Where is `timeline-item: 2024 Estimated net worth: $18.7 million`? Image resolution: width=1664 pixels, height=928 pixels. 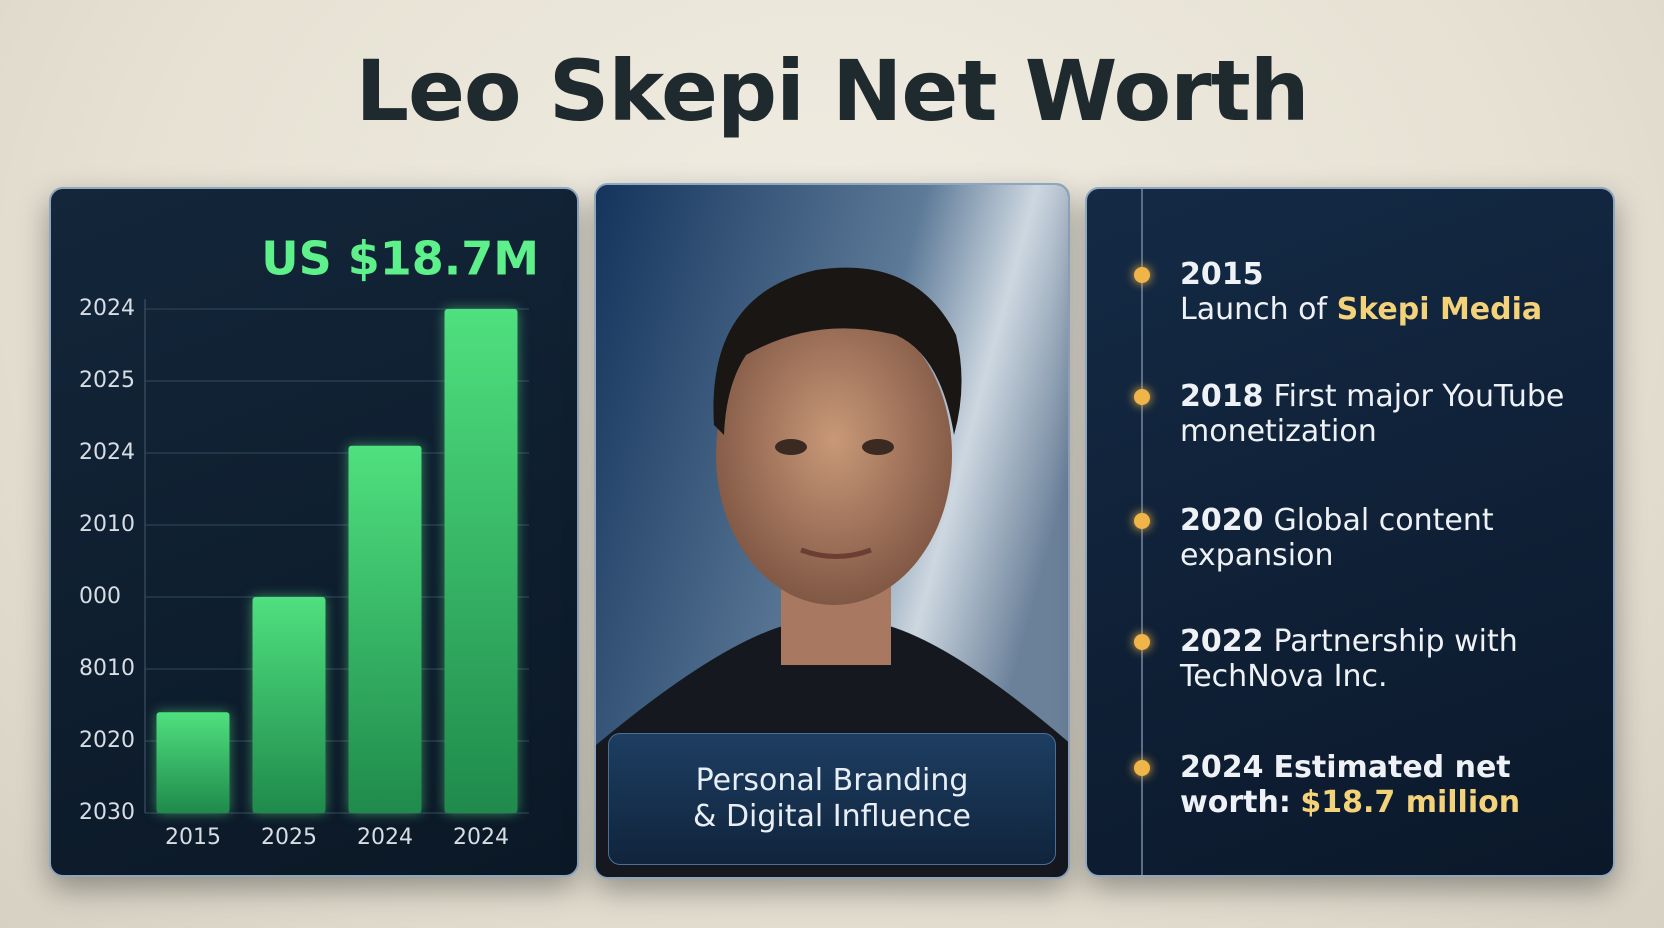 timeline-item: 2024 Estimated net worth: $18.7 million is located at coordinates (1390, 785).